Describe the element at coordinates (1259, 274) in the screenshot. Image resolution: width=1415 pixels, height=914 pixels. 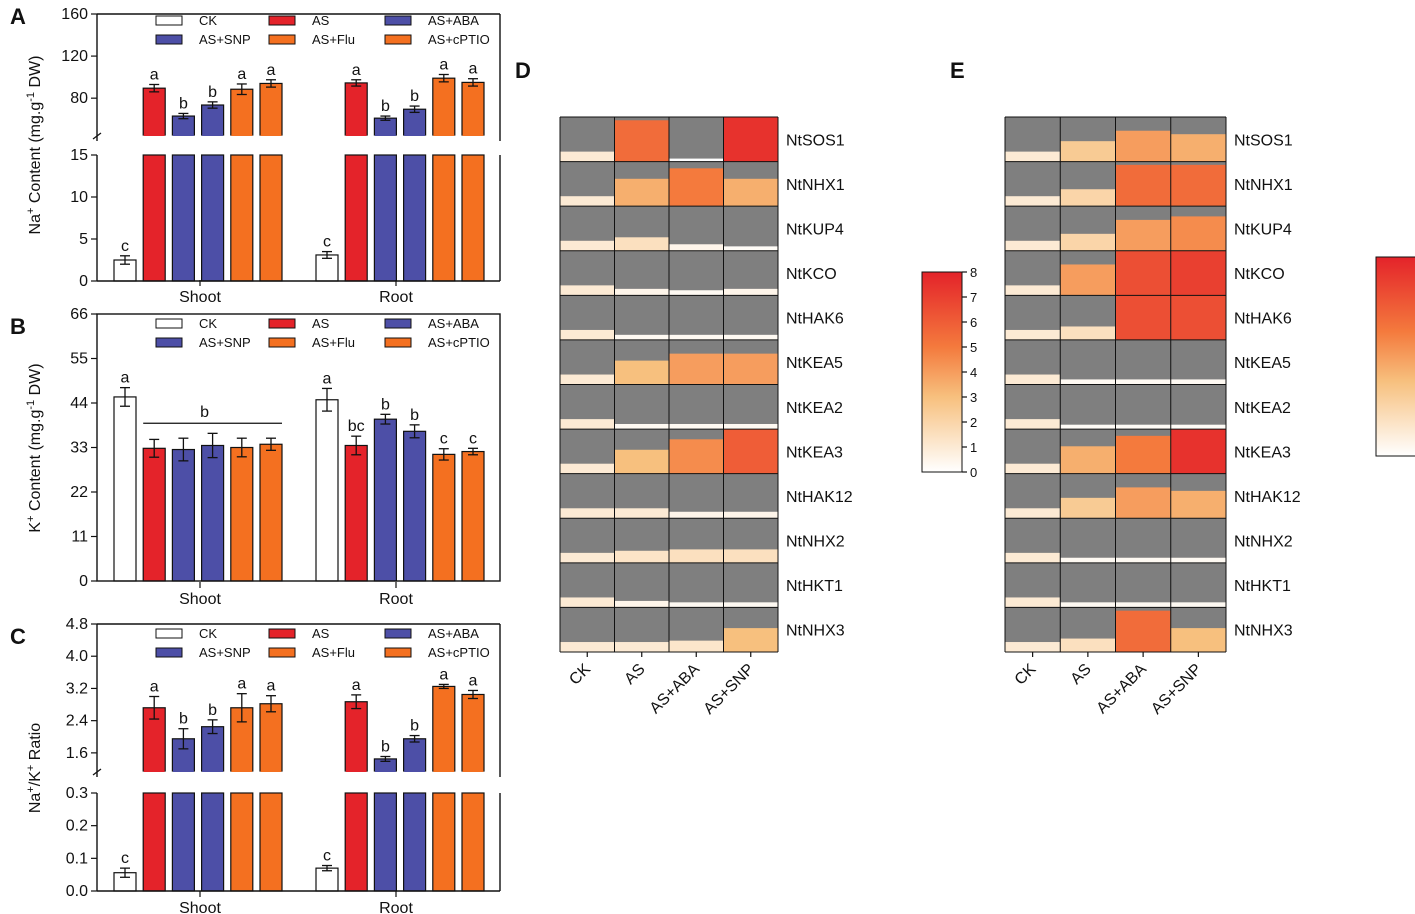
I see `row-label-NtKCO: NtKCO` at that location.